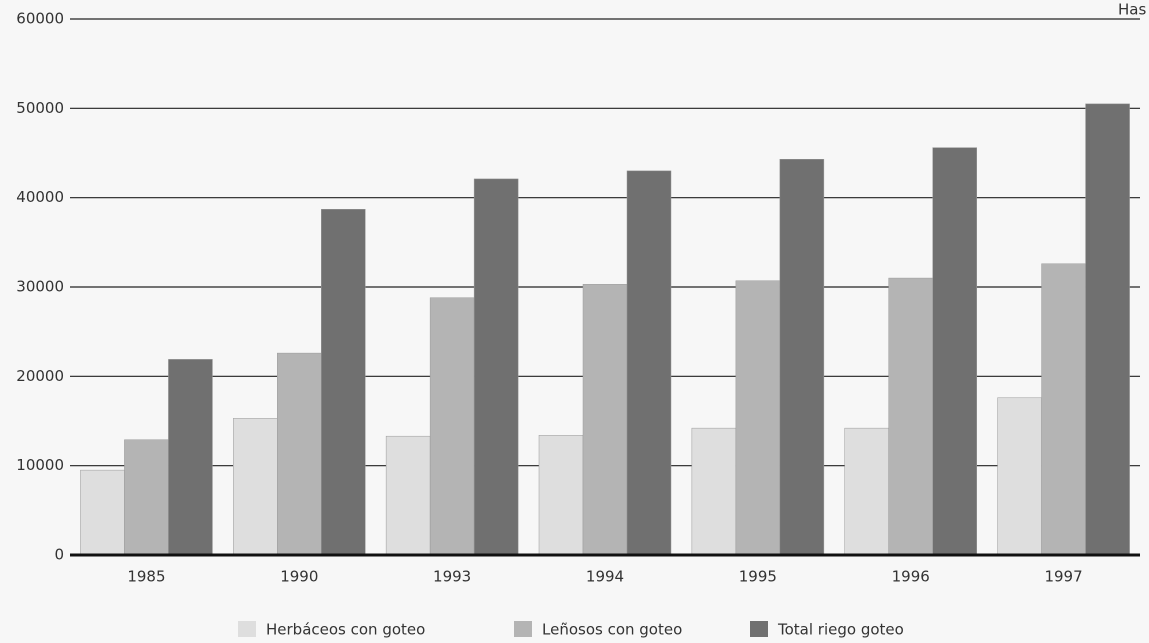 This screenshot has height=643, width=1149. I want to click on y-tick-label: 20000, so click(40, 376).